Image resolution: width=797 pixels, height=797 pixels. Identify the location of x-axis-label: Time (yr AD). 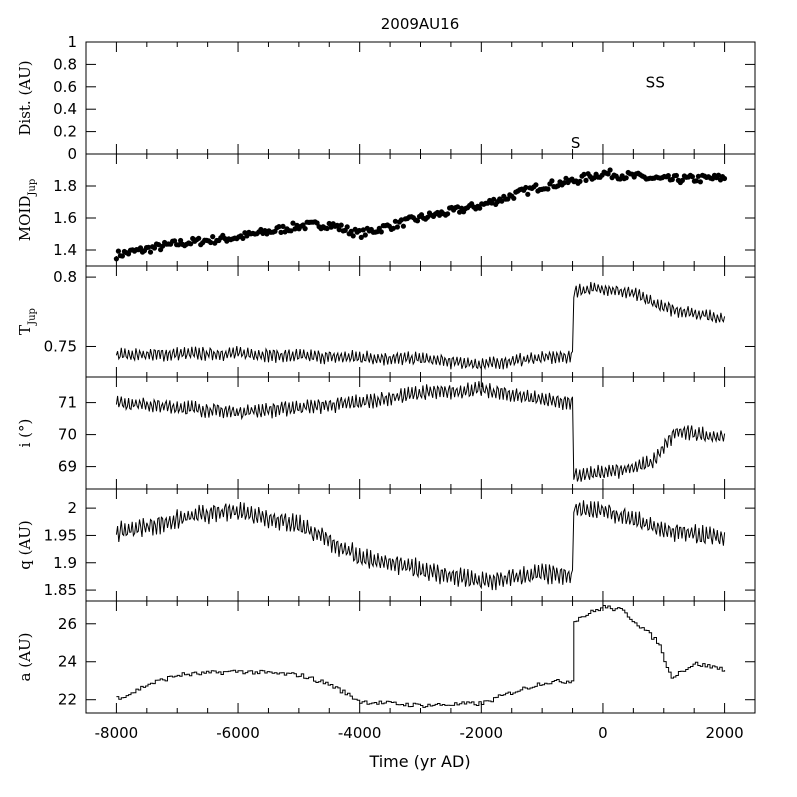
(419, 761).